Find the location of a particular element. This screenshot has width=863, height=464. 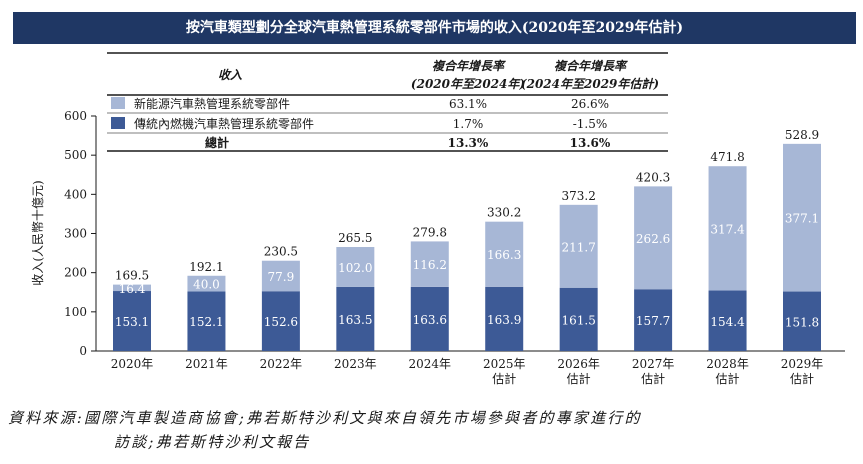

bar-total-value: 169.5 is located at coordinates (132, 276).